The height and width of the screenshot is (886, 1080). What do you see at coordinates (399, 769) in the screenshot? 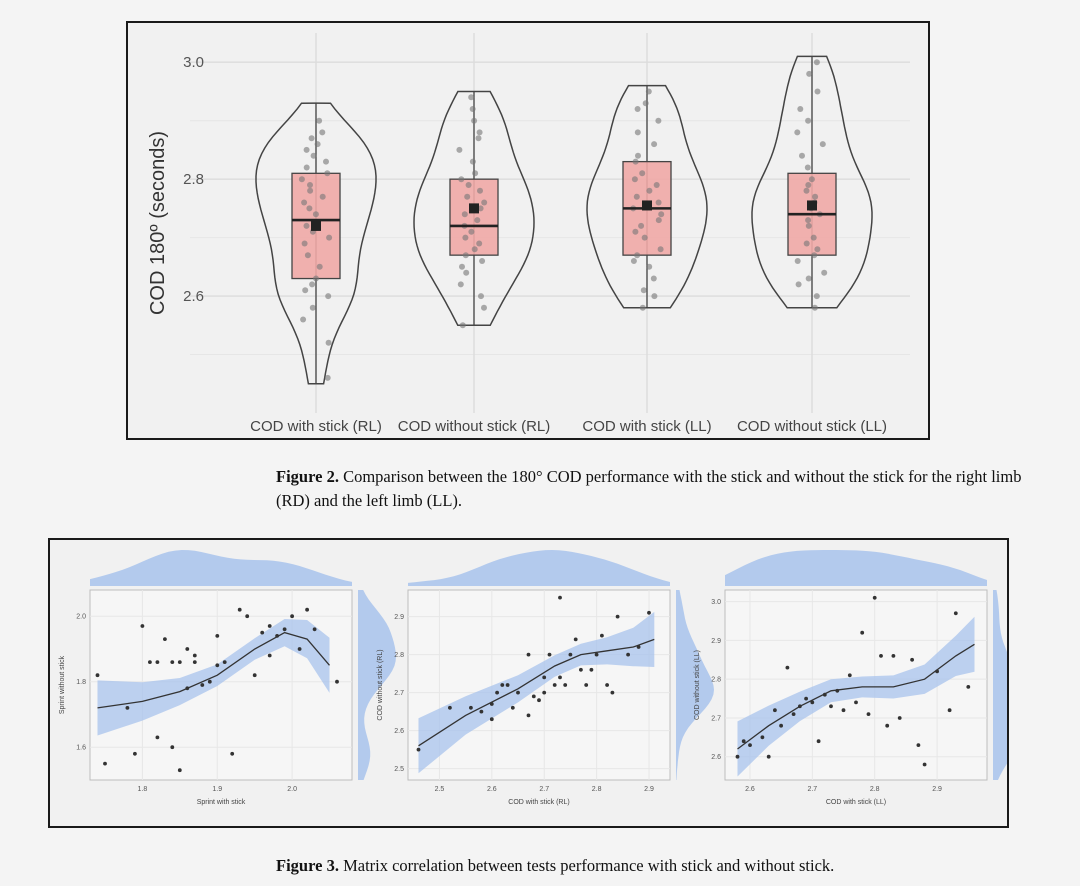
I see `y-tick-label: 2.5` at bounding box center [399, 769].